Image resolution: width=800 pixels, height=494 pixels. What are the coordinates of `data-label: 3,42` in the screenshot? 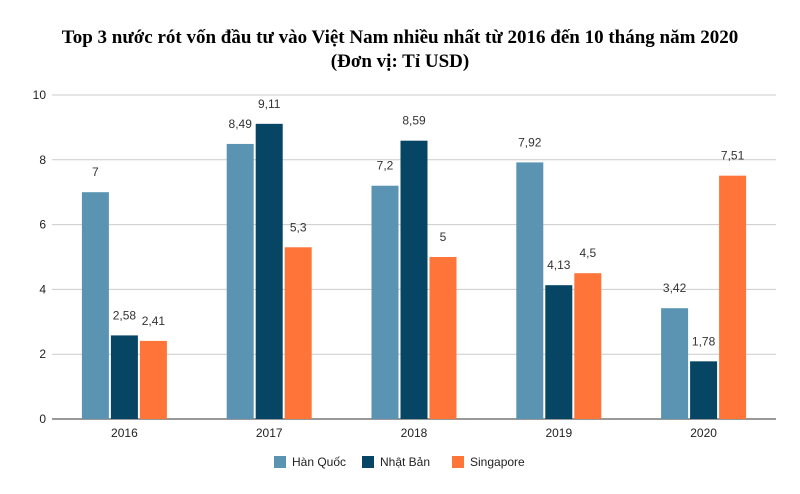 It's located at (675, 288).